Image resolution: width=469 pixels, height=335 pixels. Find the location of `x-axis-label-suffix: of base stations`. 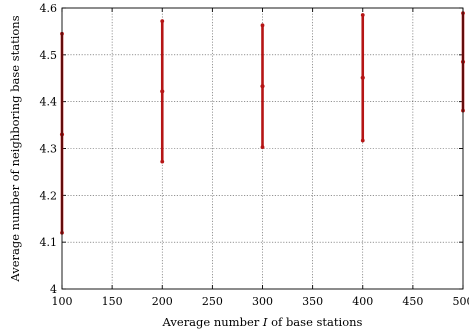

x-axis-label-suffix: of base stations is located at coordinates (314, 322).